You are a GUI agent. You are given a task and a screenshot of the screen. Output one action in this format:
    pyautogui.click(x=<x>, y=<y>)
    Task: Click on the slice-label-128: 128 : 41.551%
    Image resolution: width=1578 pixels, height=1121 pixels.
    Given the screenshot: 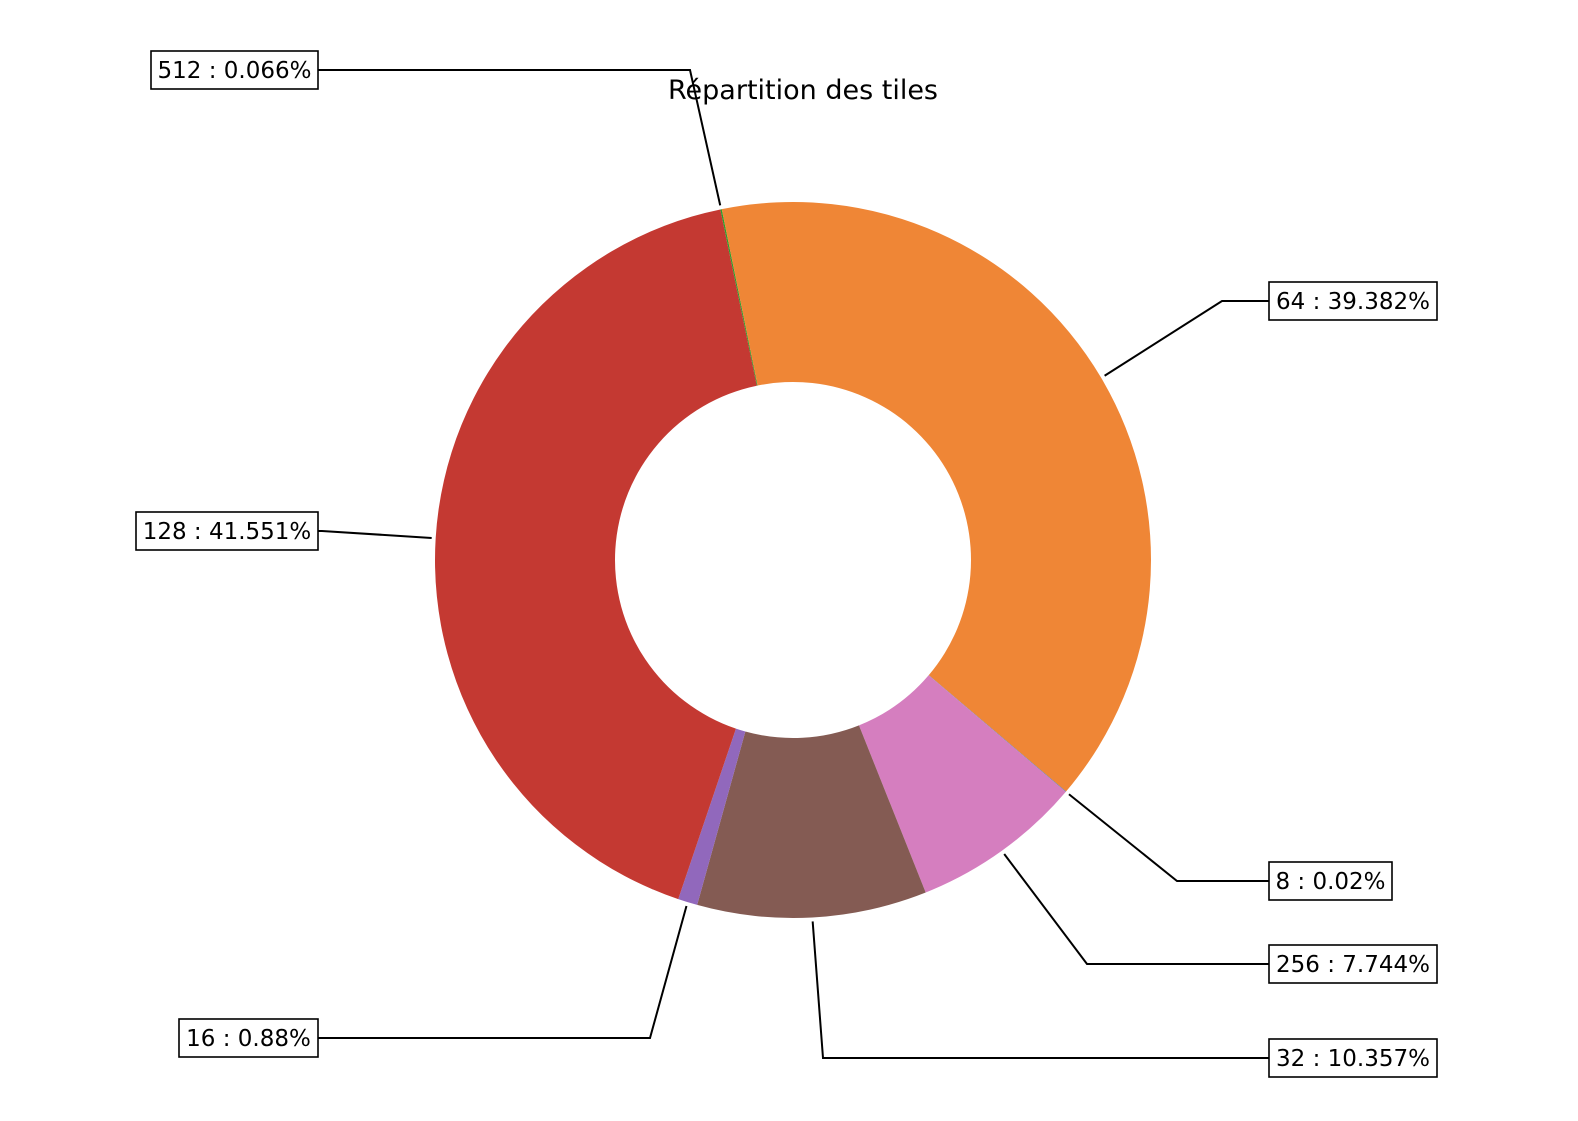 What is the action you would take?
    pyautogui.click(x=227, y=532)
    